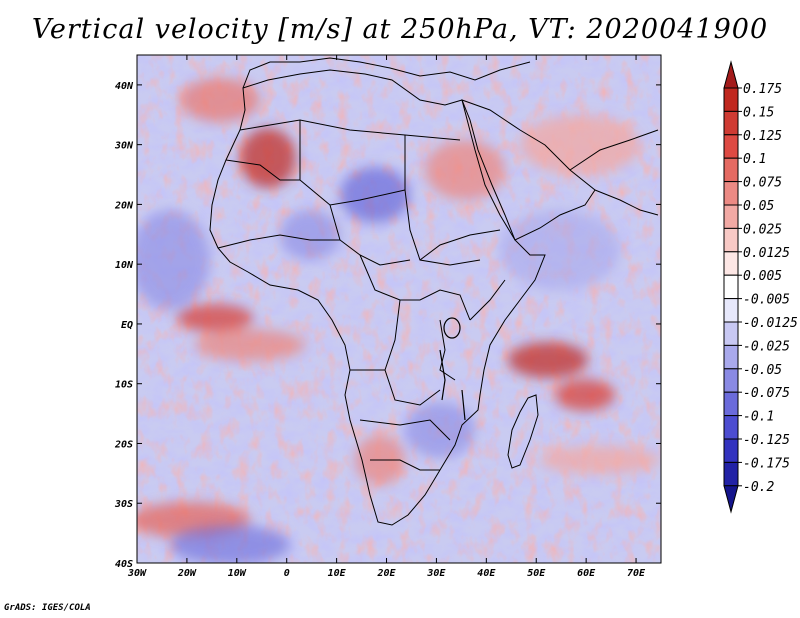 This screenshot has height=618, width=800. What do you see at coordinates (237, 573) in the screenshot?
I see `x-tick-label: 10W` at bounding box center [237, 573].